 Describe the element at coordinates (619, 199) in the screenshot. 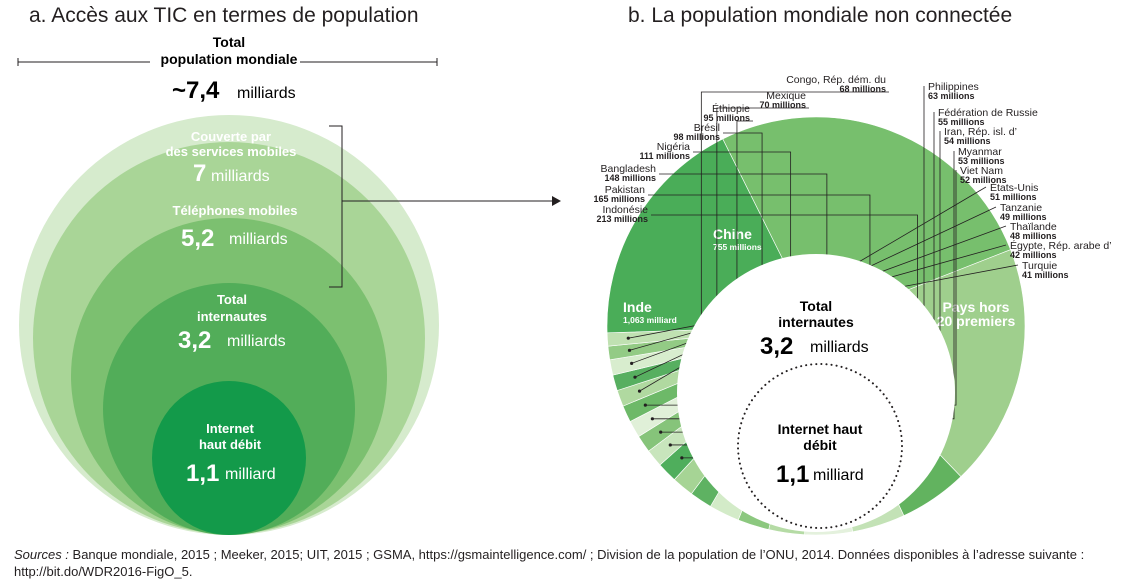

I see `callout-value-pakistan: 165 millions` at that location.